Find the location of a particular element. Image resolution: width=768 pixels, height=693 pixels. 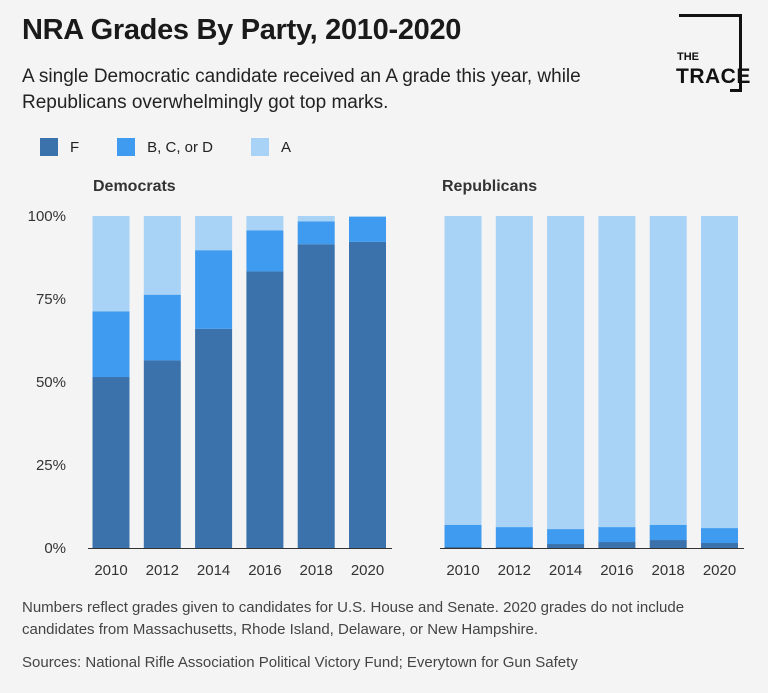

y-tick-label: 50% is located at coordinates (51, 382).